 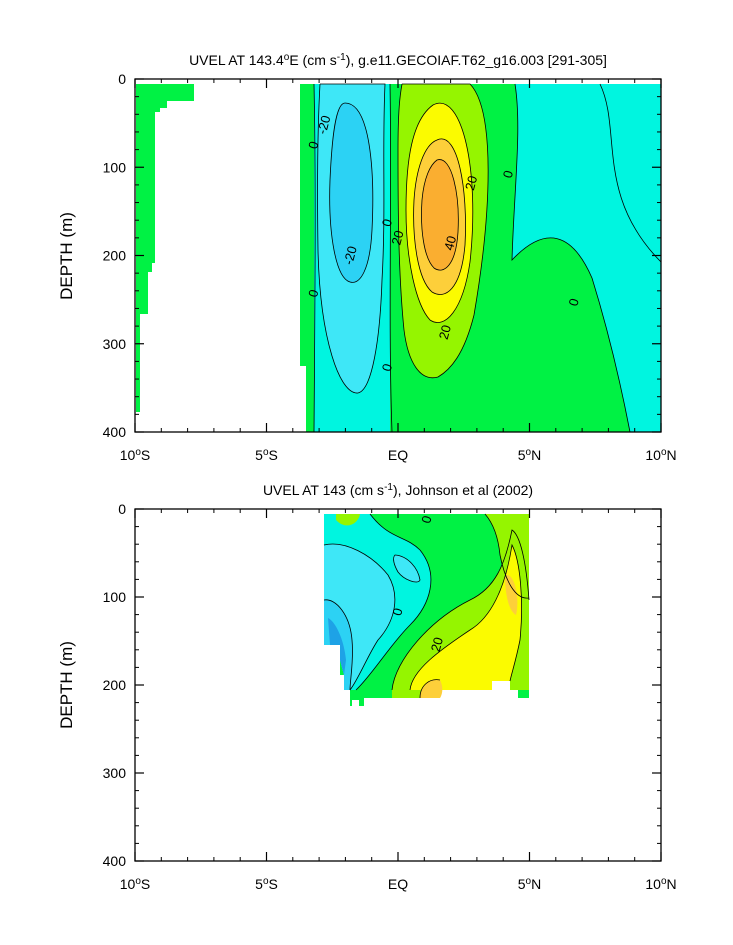 What do you see at coordinates (115, 344) in the screenshot?
I see `model-y-tick-label: 300` at bounding box center [115, 344].